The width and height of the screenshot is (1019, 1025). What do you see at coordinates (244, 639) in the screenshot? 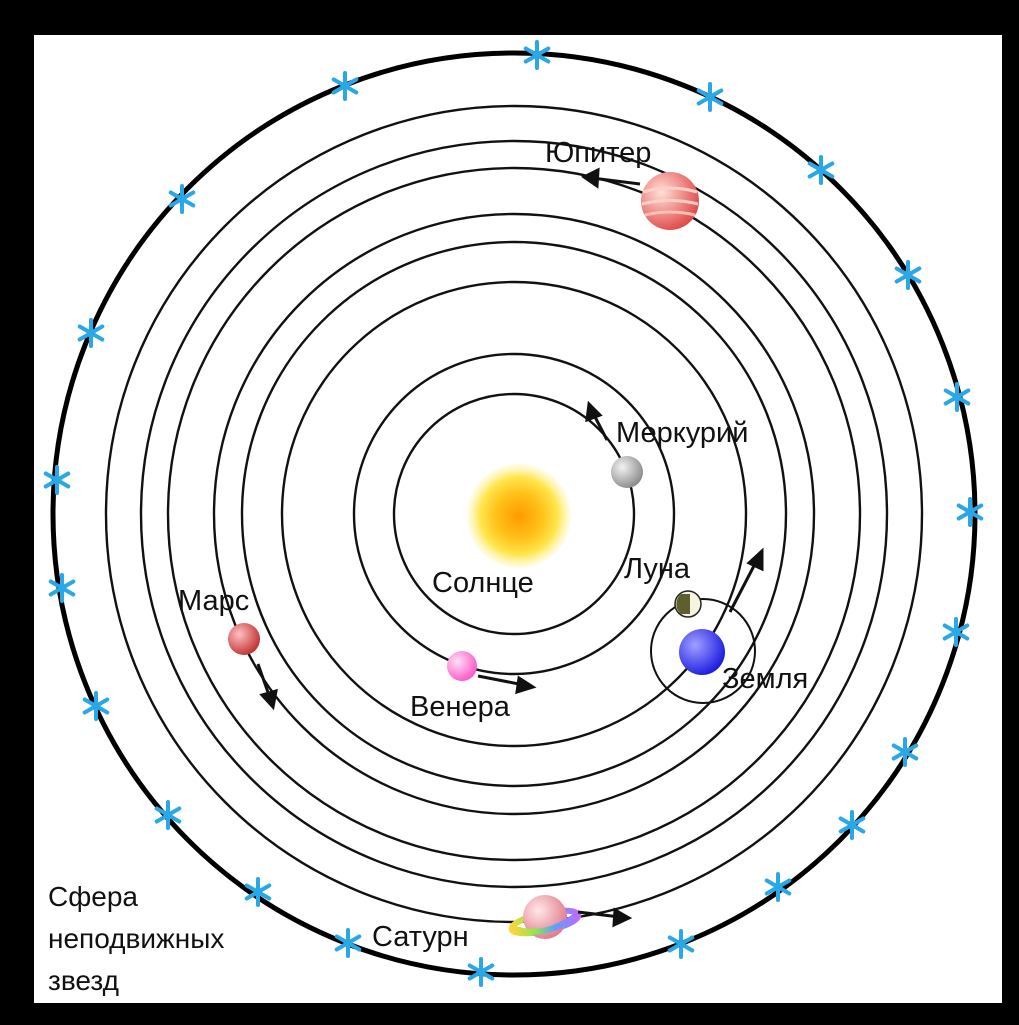
I see `mars-icon` at bounding box center [244, 639].